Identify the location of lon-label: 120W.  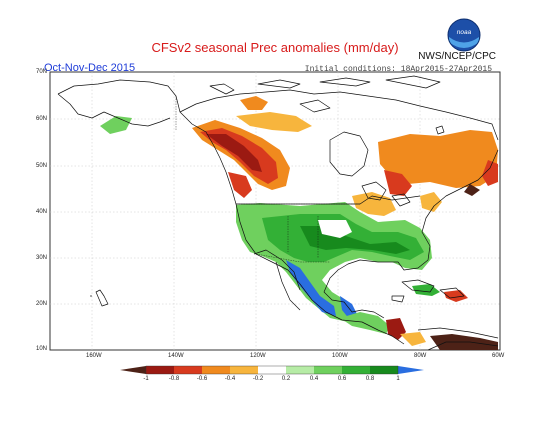
(258, 356).